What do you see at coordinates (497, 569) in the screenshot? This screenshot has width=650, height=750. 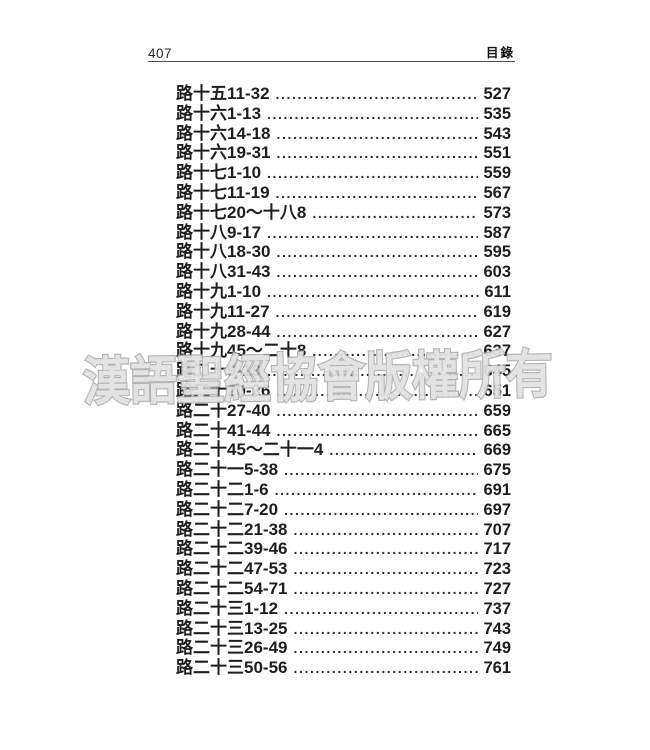 I see `toc-entry-page: 723` at bounding box center [497, 569].